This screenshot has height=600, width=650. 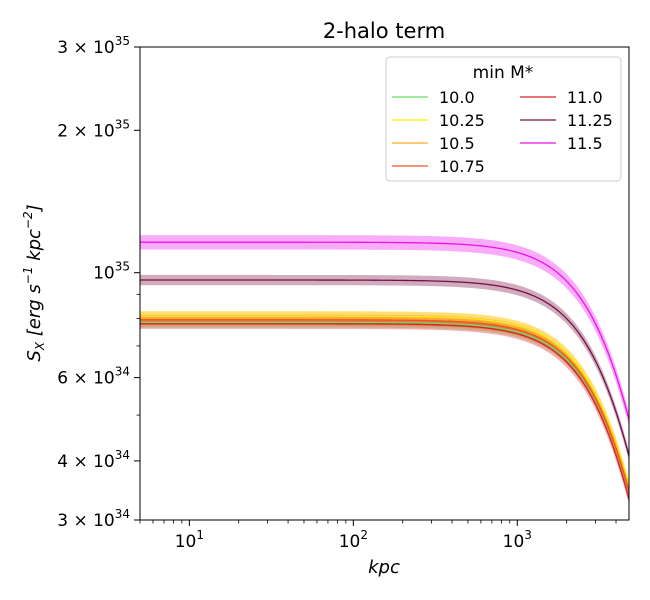 I want to click on chart-title: 2-halo term, so click(x=384, y=31).